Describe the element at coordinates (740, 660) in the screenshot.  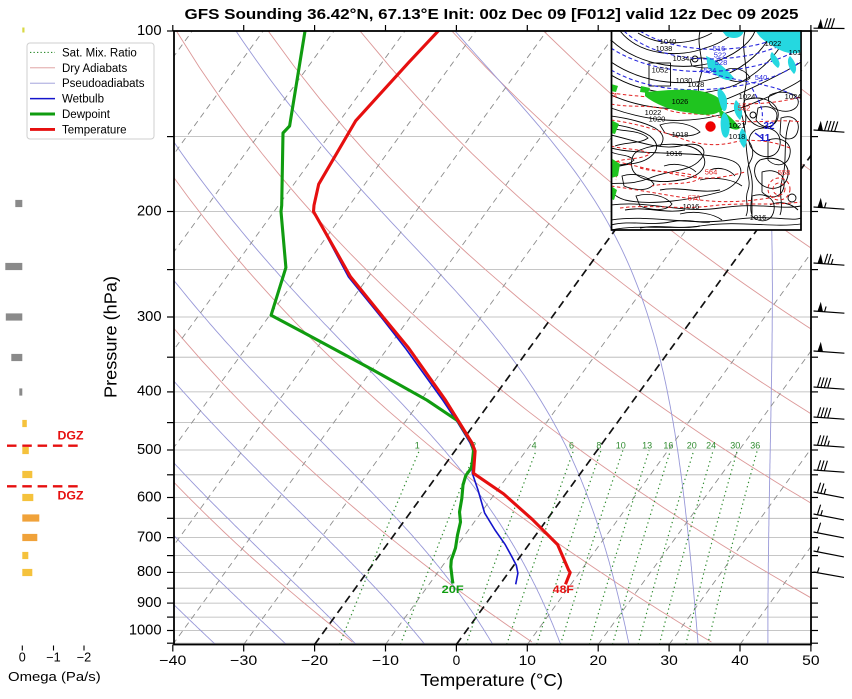
I see `svg-text: 40` at that location.